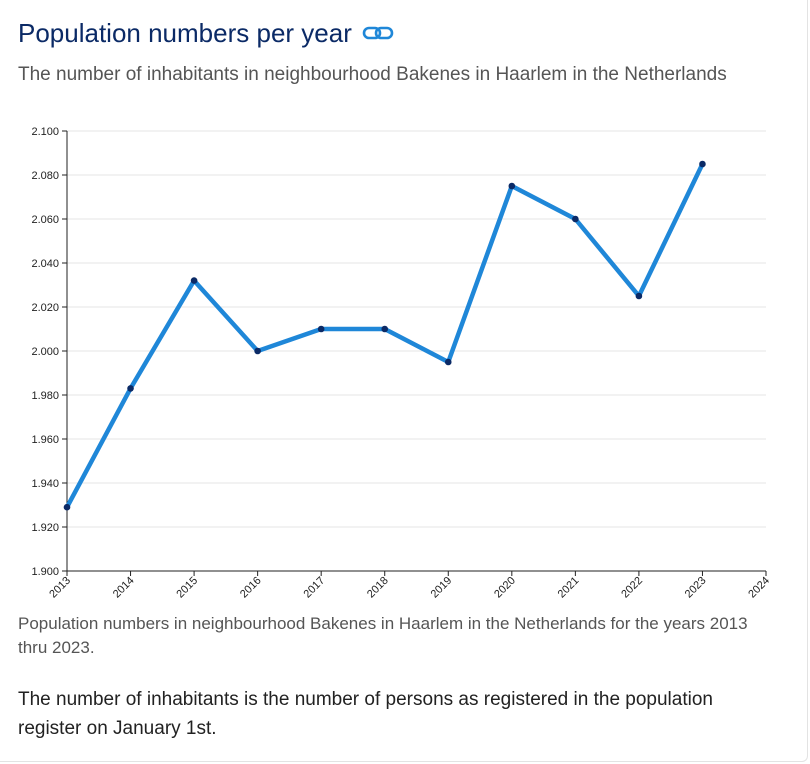 The image size is (810, 764). Describe the element at coordinates (378, 588) in the screenshot. I see `x-tick-label: 2018` at that location.